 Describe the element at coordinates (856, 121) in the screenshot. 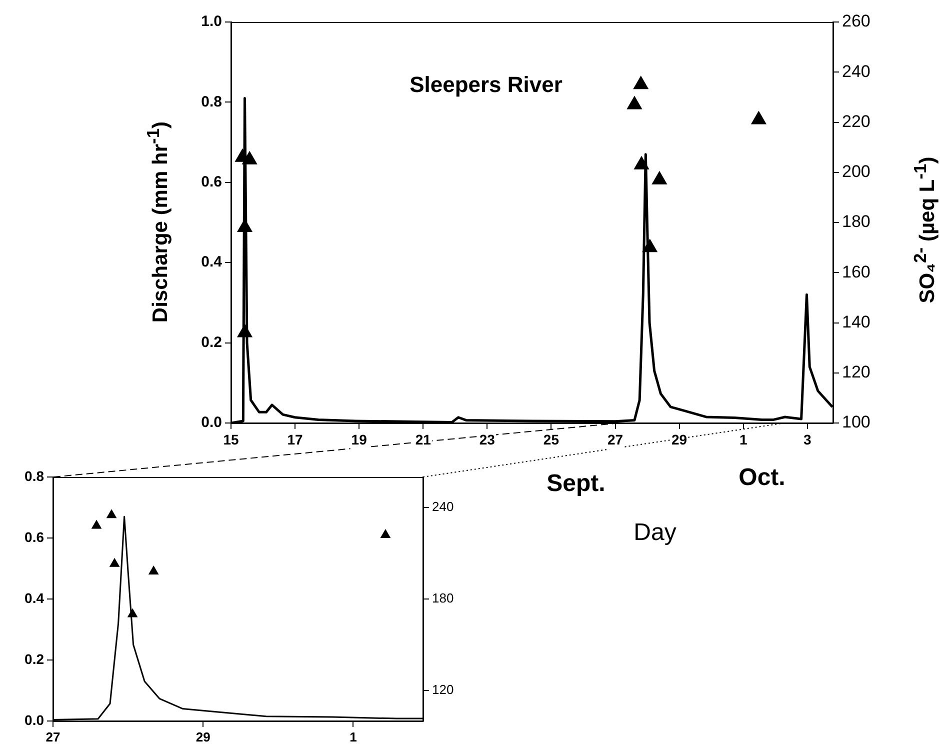

I see `y2-tick-label: 220` at that location.